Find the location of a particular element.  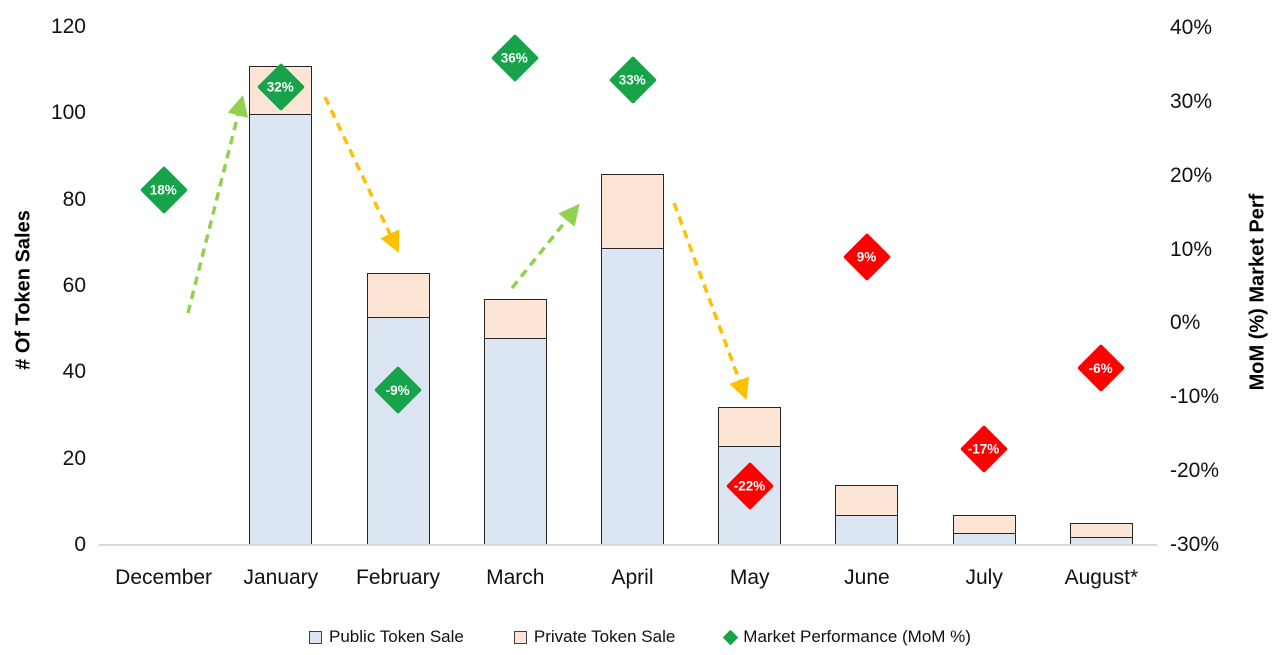

marker-label: -17% is located at coordinates (984, 449).